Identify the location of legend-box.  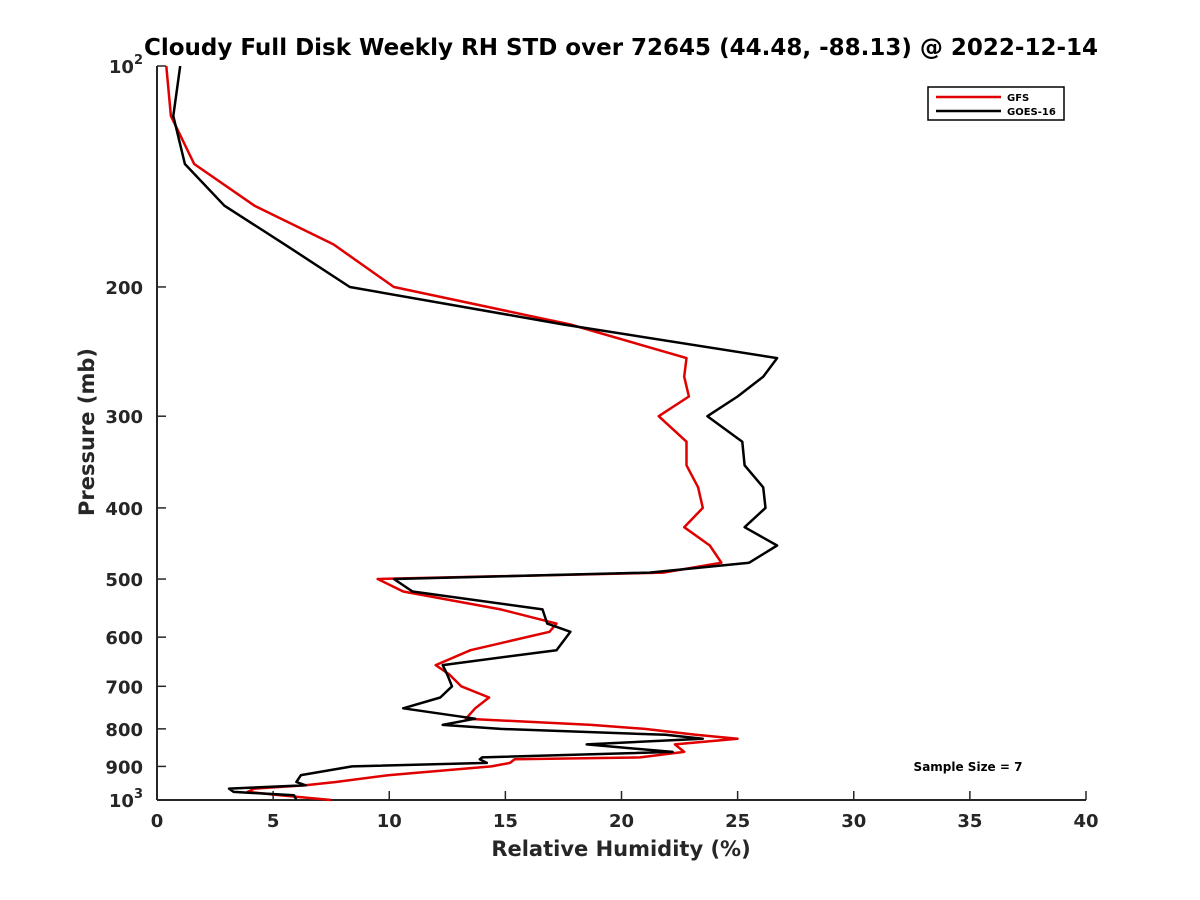
(996, 103).